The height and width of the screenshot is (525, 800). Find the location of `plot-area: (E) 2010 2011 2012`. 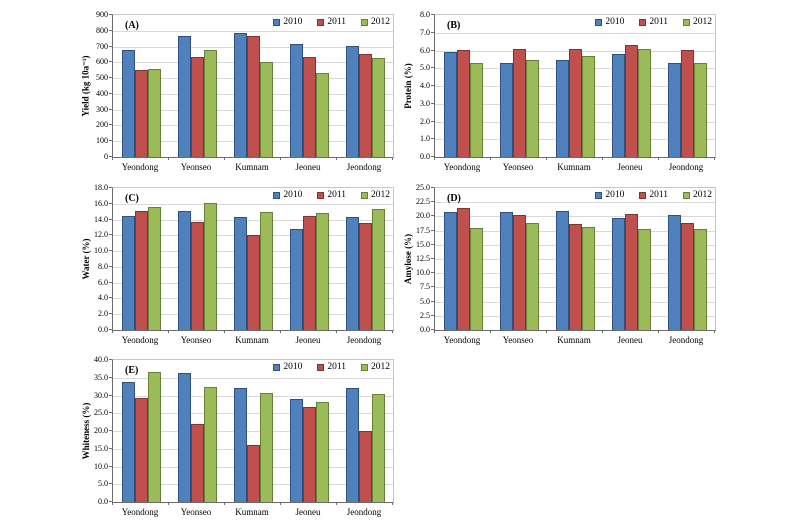

plot-area: (E) 2010 2011 2012 is located at coordinates (253, 431).